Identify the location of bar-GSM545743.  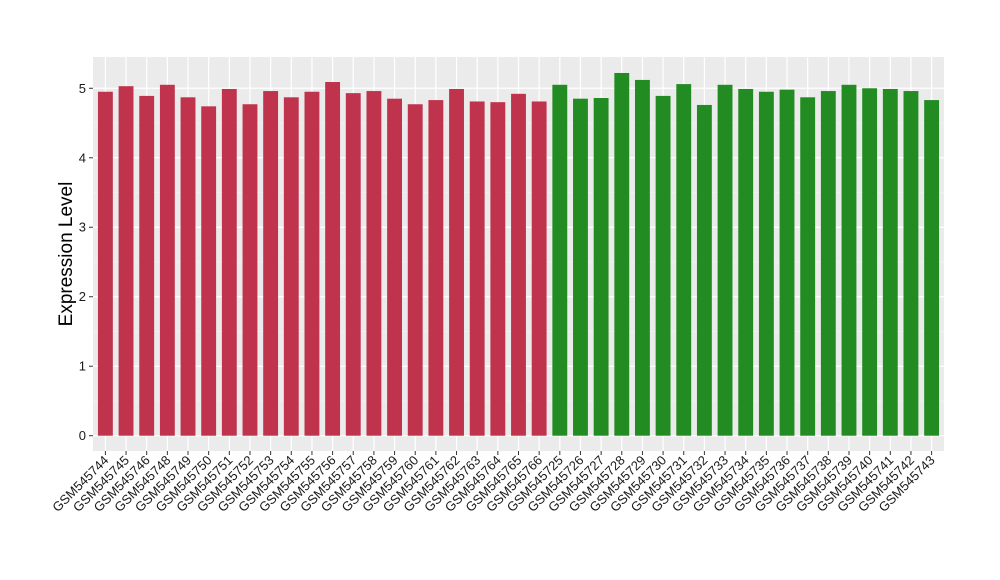
(932, 268).